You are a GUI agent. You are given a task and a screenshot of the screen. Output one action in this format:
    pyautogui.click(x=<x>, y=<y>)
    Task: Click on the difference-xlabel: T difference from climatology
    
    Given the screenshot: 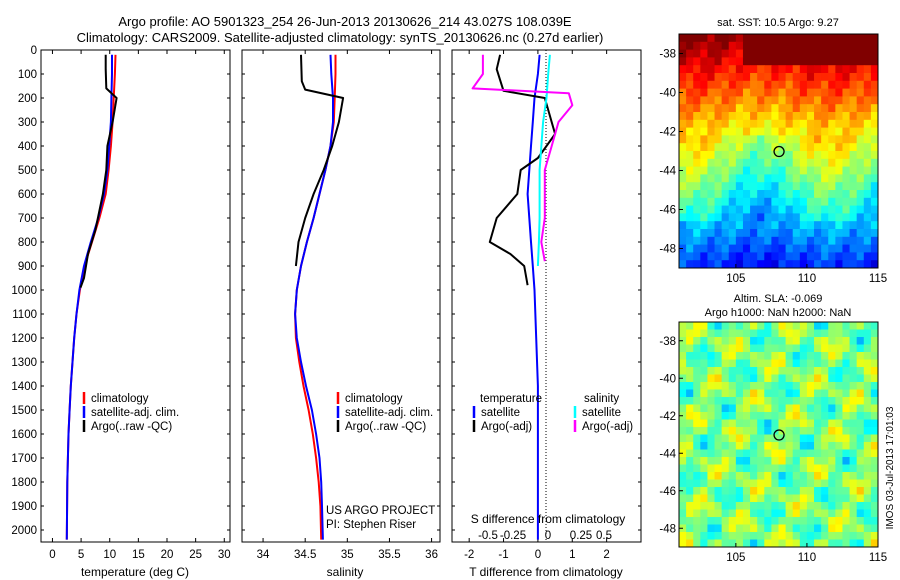 What is the action you would take?
    pyautogui.click(x=546, y=572)
    